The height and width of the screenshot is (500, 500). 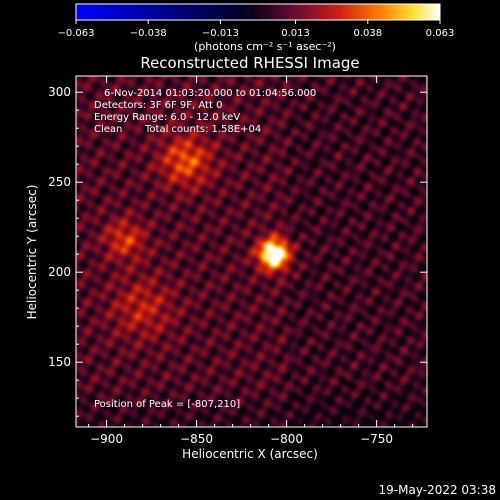 What do you see at coordinates (367, 33) in the screenshot?
I see `colorbar-tick-label: 0.038` at bounding box center [367, 33].